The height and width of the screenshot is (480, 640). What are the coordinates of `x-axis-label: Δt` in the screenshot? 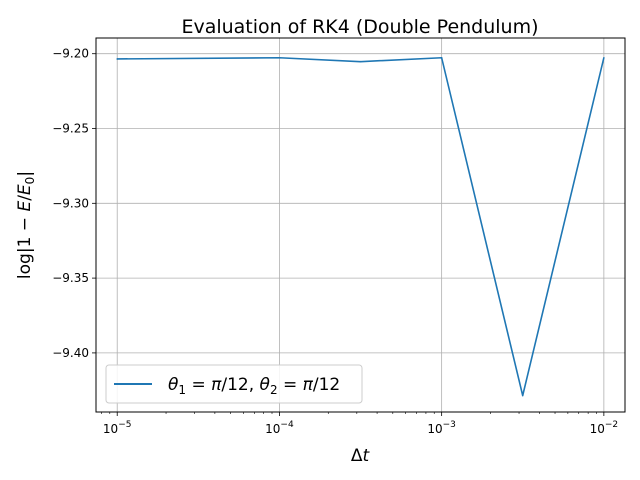 It's located at (361, 456).